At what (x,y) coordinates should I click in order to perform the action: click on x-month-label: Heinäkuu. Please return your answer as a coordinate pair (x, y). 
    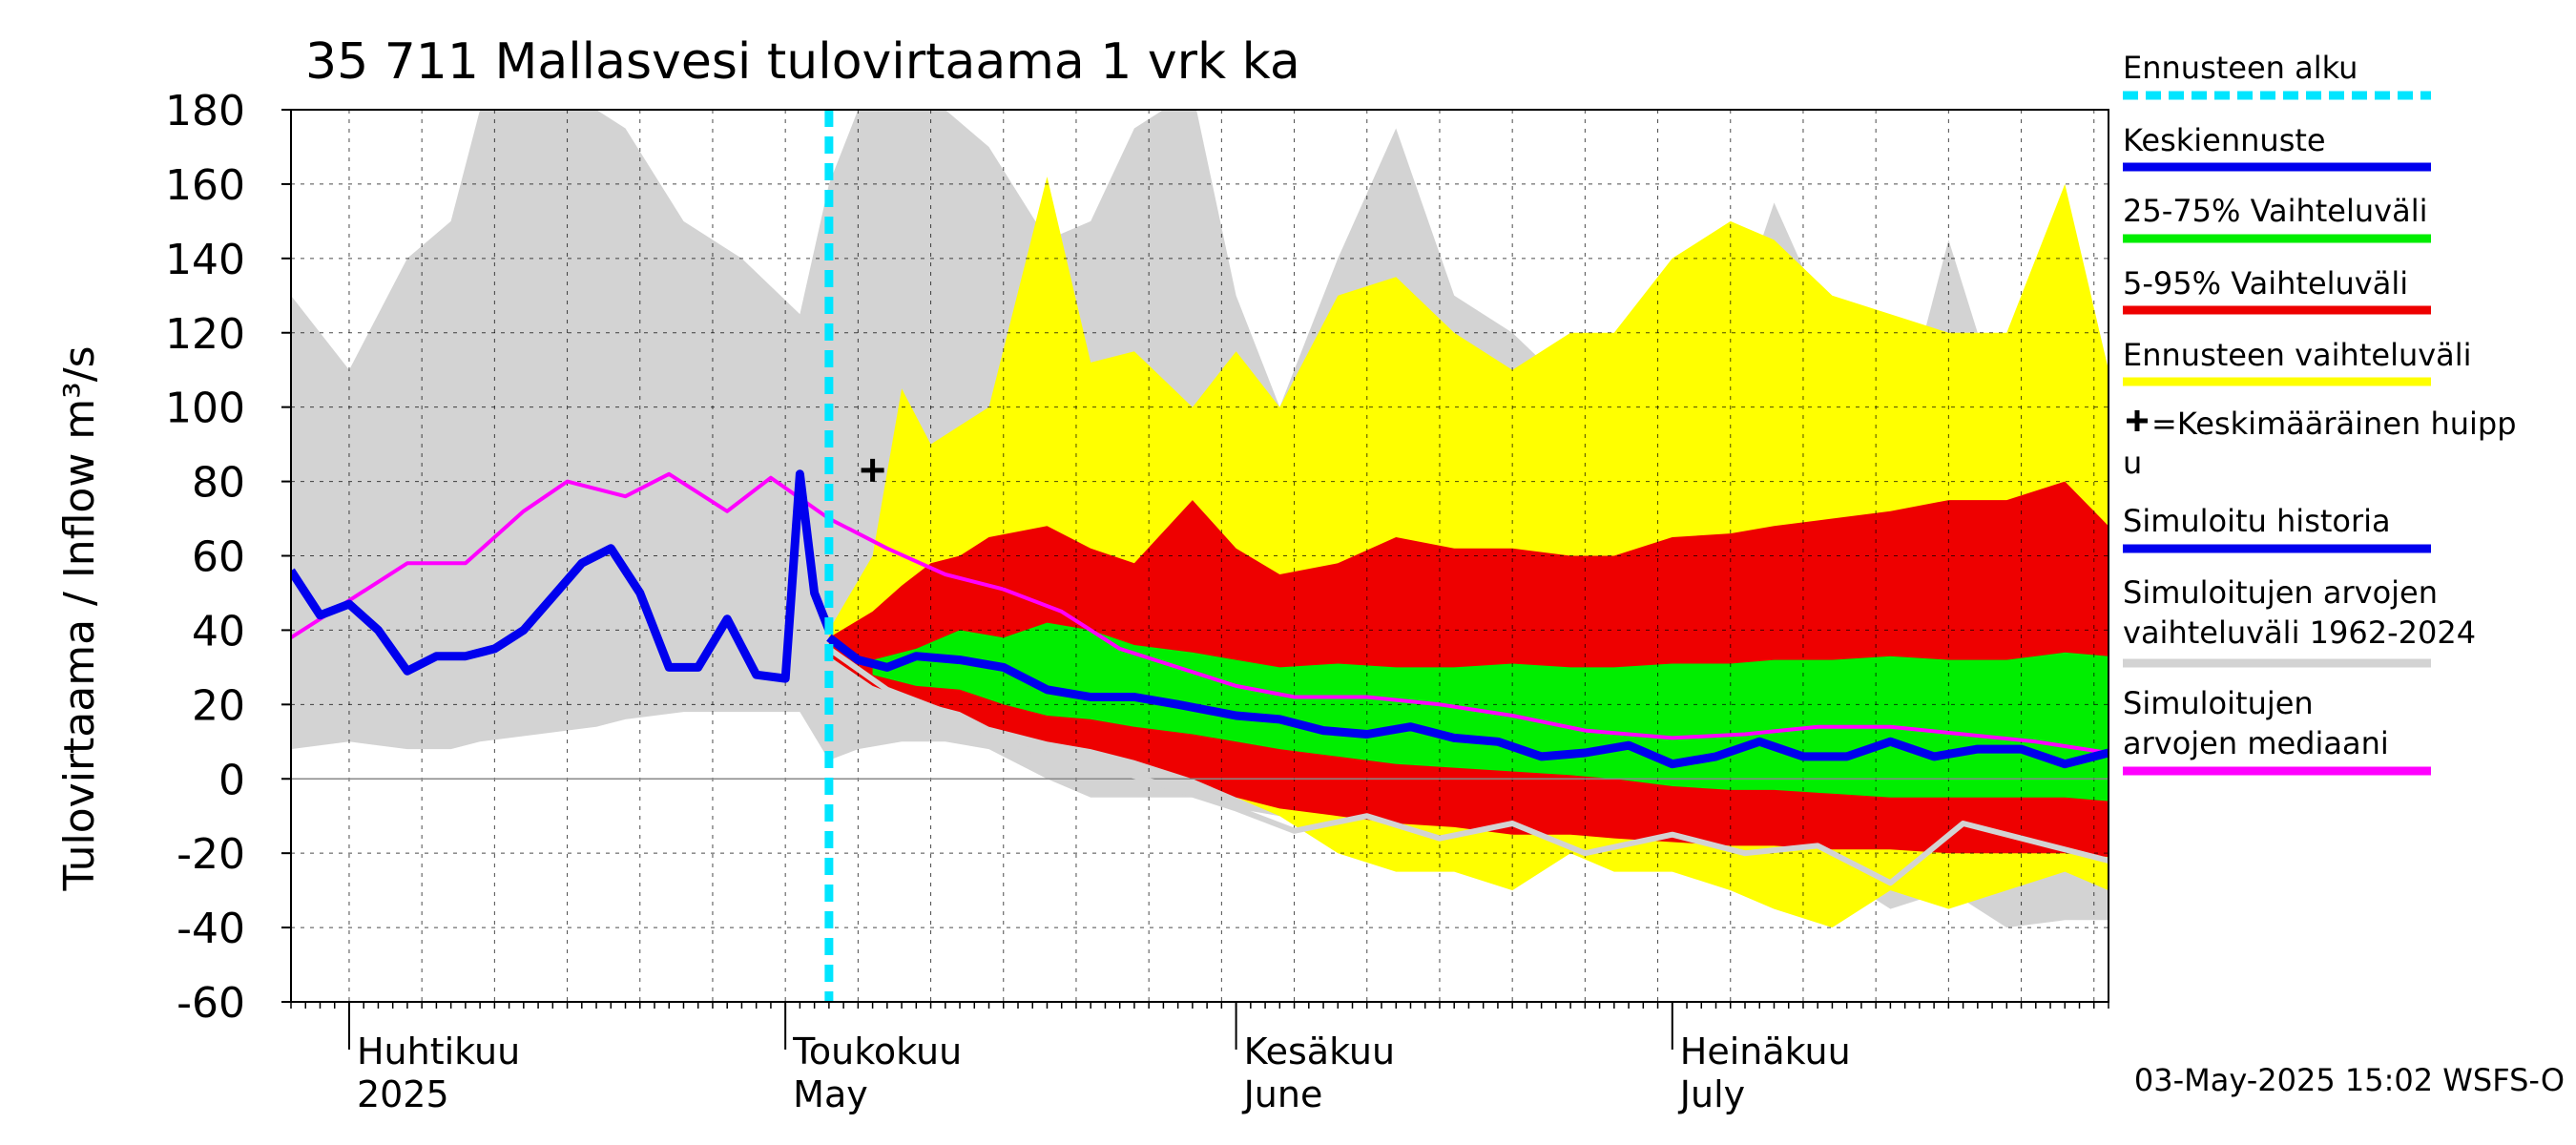
    Looking at the image, I should click on (1765, 1051).